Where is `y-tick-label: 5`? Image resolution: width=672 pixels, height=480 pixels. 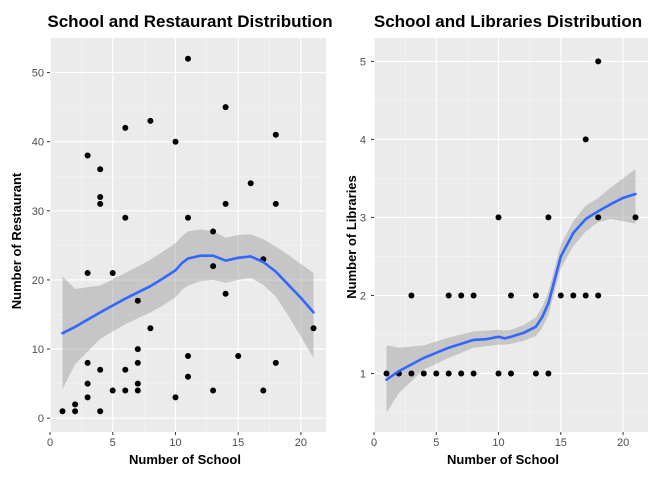 y-tick-label: 5 is located at coordinates (363, 62).